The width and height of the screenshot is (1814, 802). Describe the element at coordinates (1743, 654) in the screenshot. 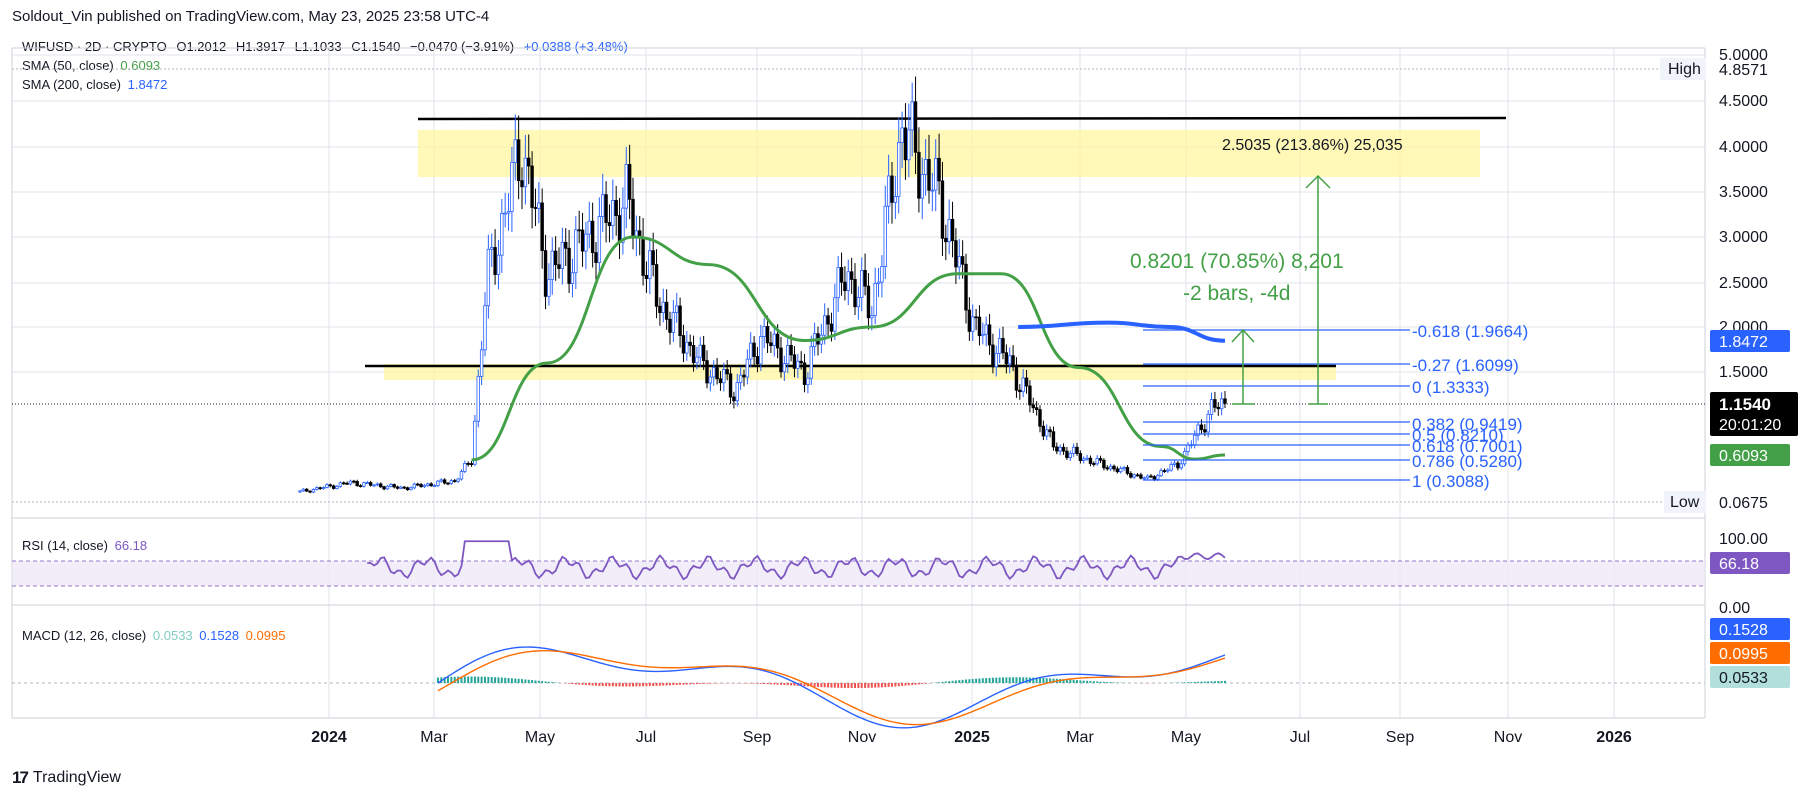

I see `macd-signal-tag: 0.0995` at that location.